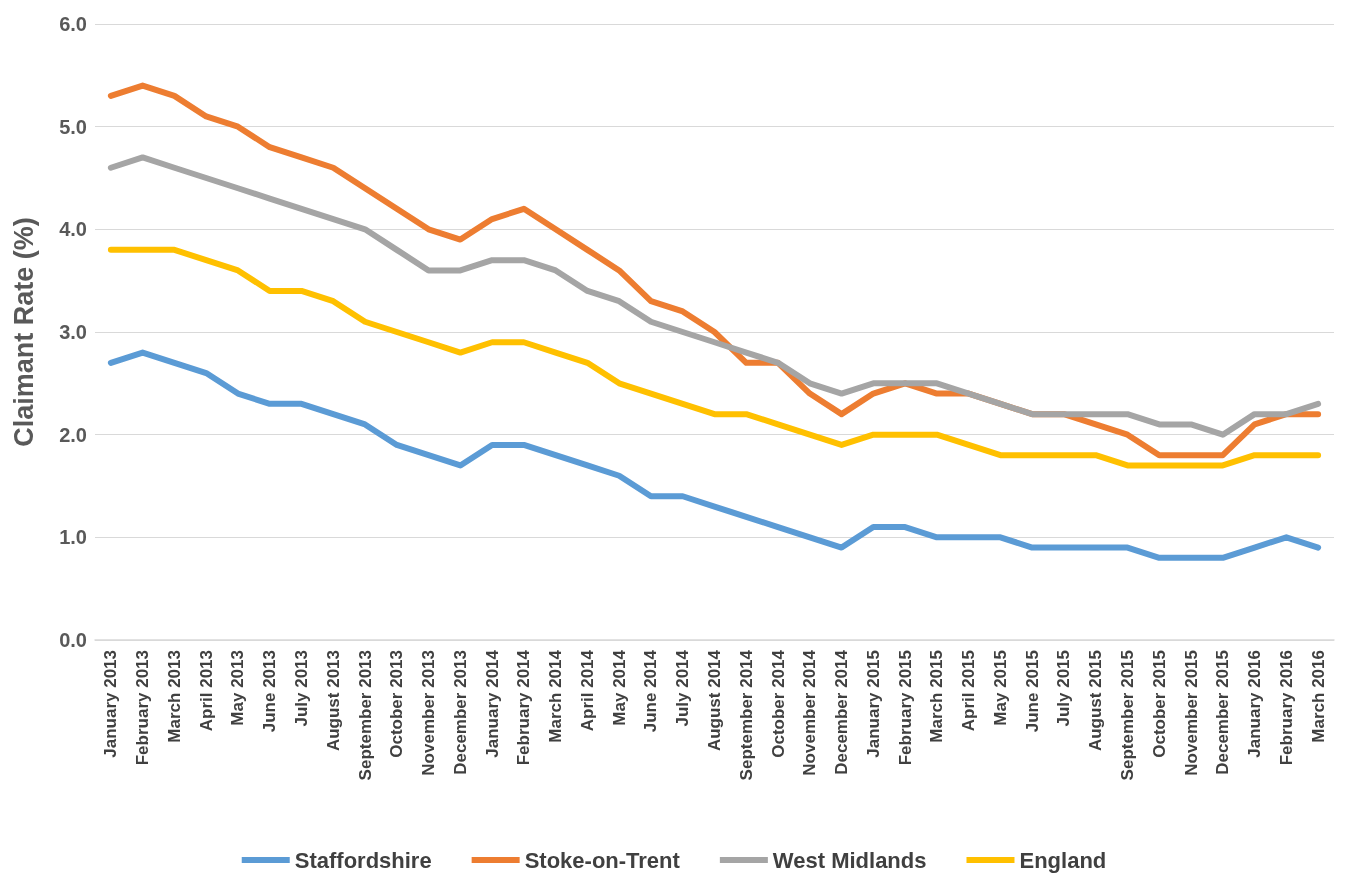 The width and height of the screenshot is (1348, 882). I want to click on x-tick-label: March 2015, so click(937, 696).